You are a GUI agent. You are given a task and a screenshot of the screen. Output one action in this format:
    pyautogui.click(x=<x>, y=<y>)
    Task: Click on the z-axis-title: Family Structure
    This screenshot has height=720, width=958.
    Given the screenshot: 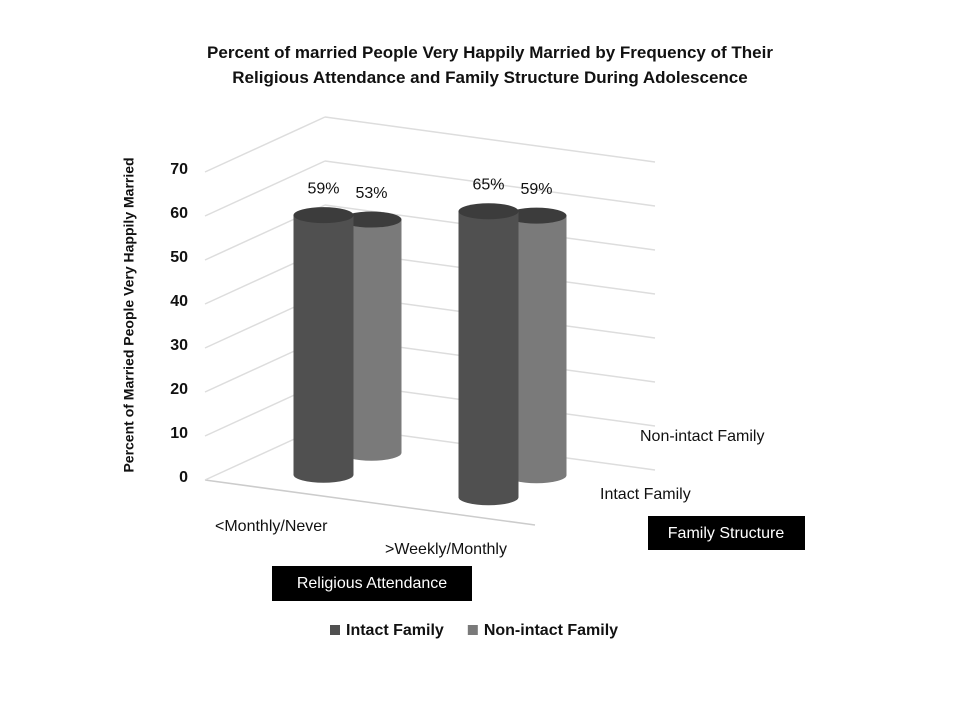 What is the action you would take?
    pyautogui.click(x=726, y=533)
    